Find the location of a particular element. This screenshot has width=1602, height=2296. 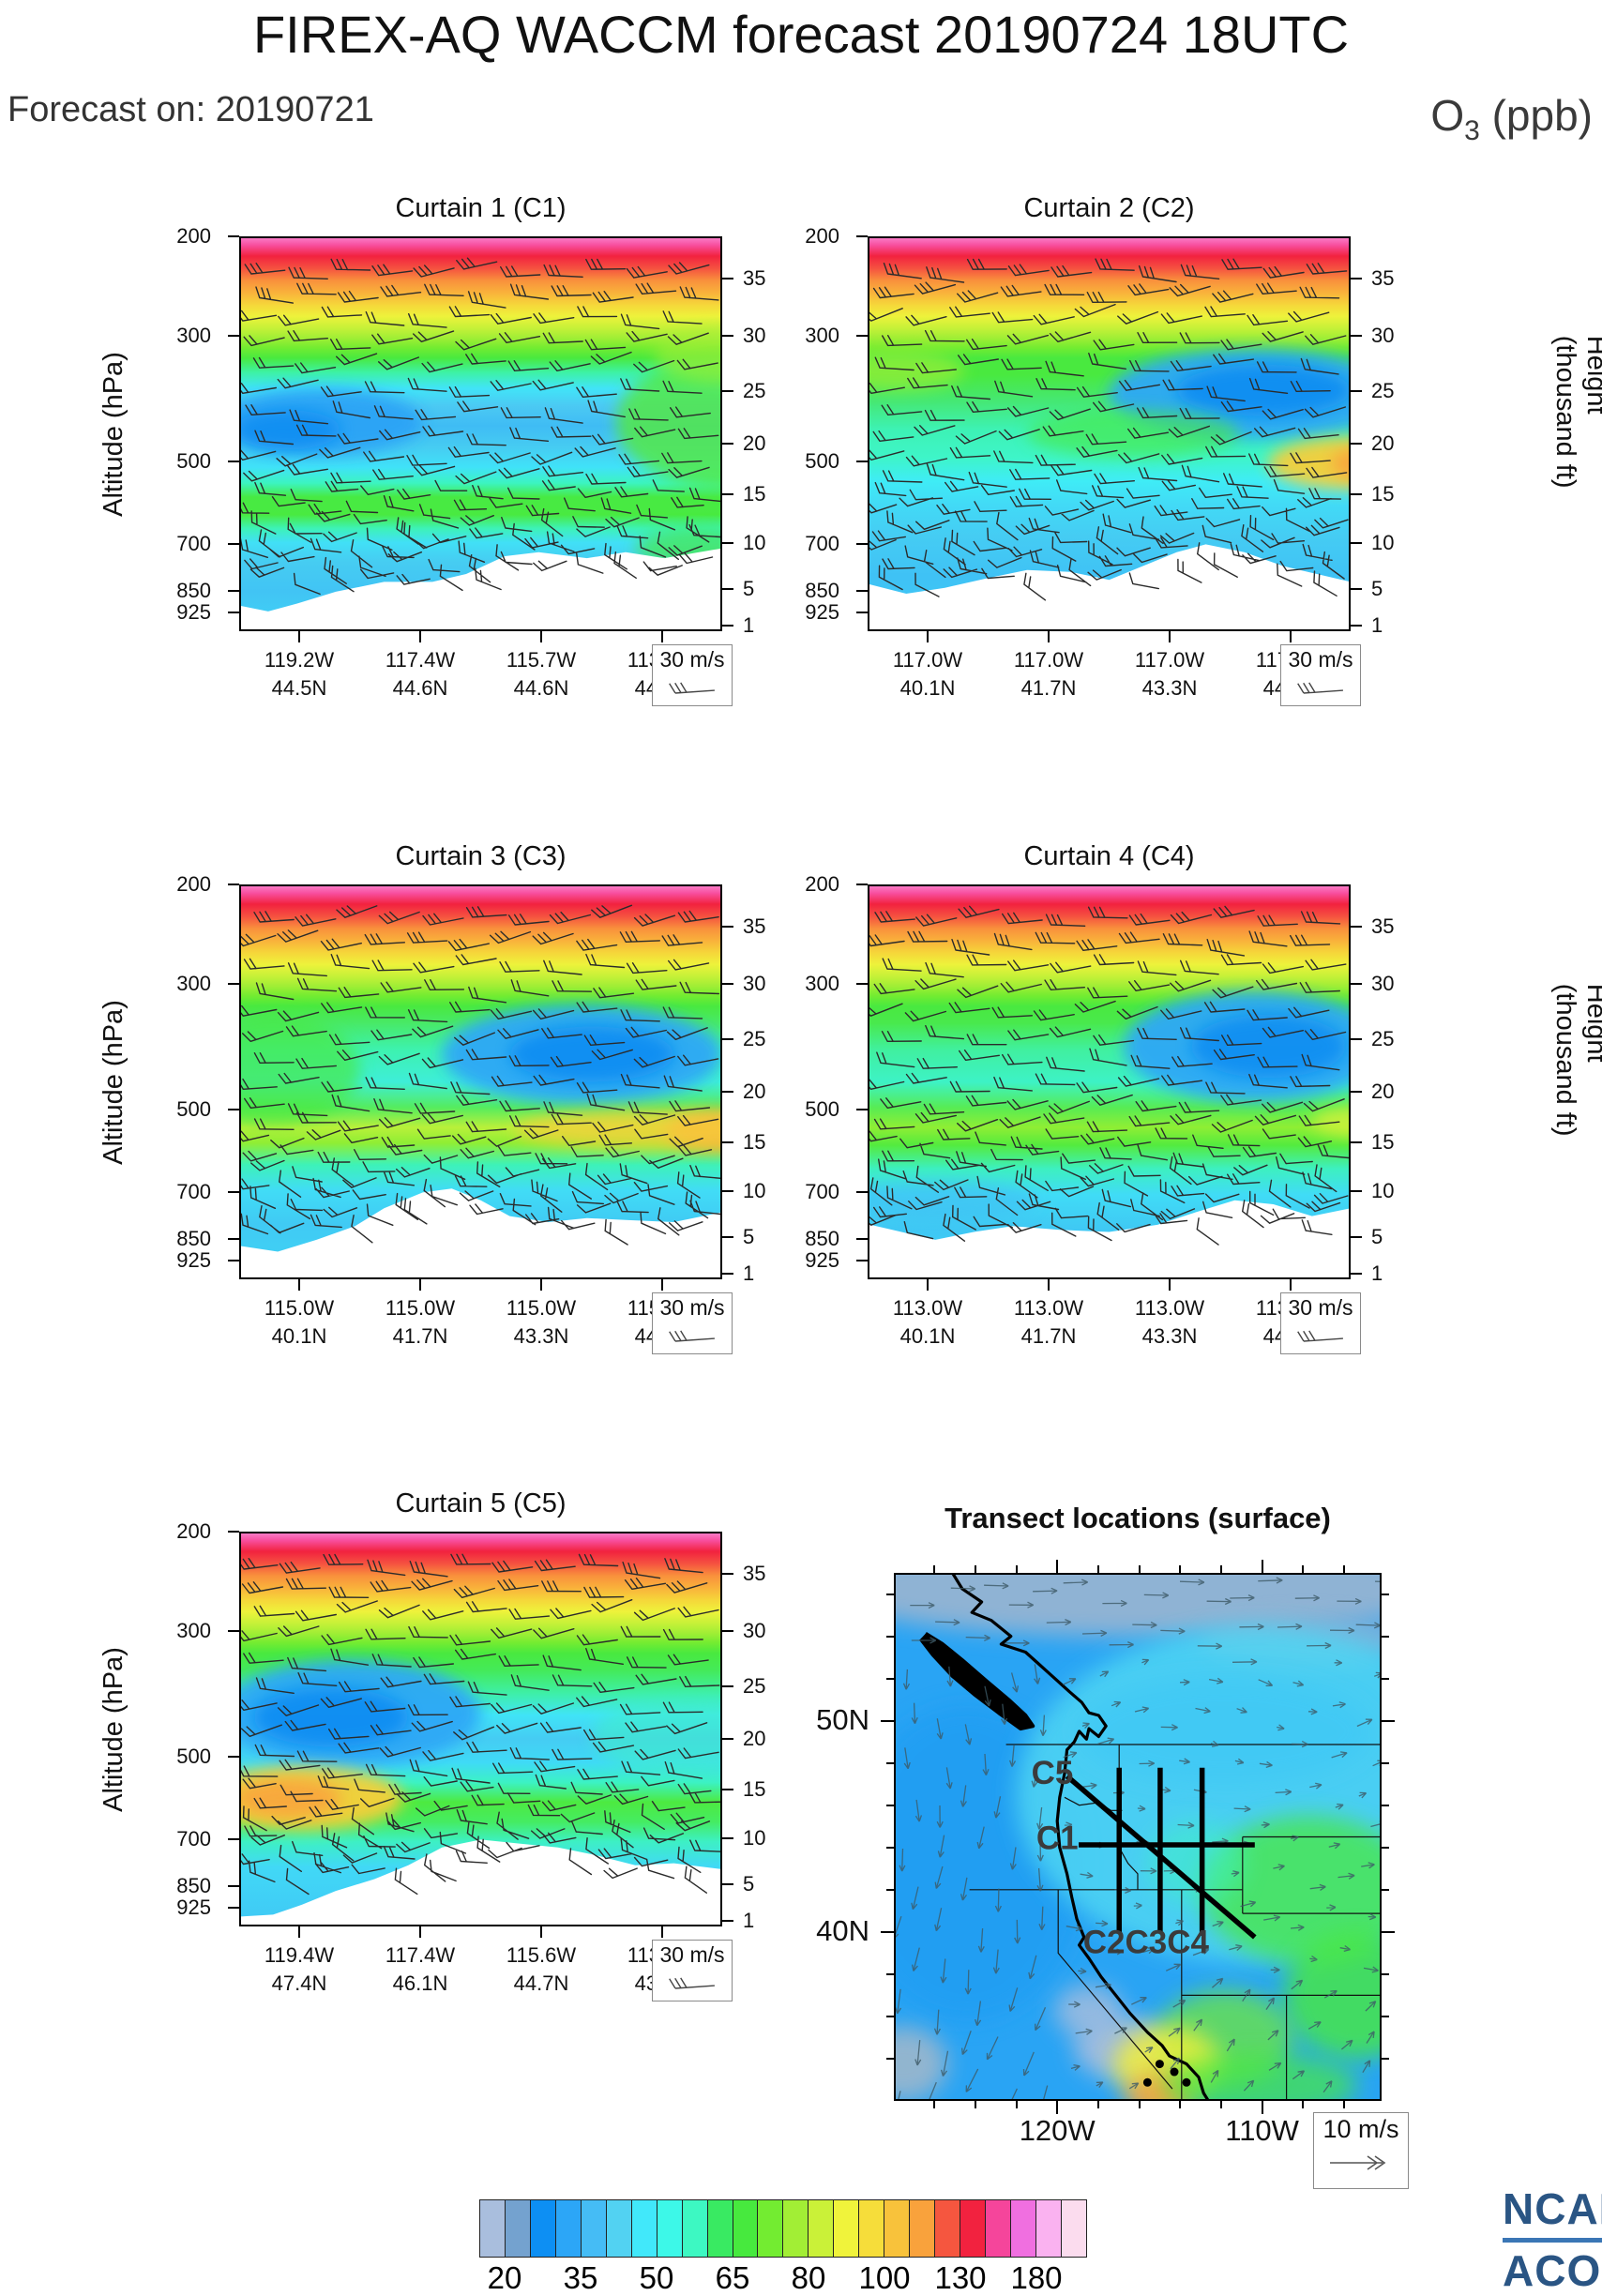

map-plot: C5 C1 C2C3C4 is located at coordinates (1138, 1837).